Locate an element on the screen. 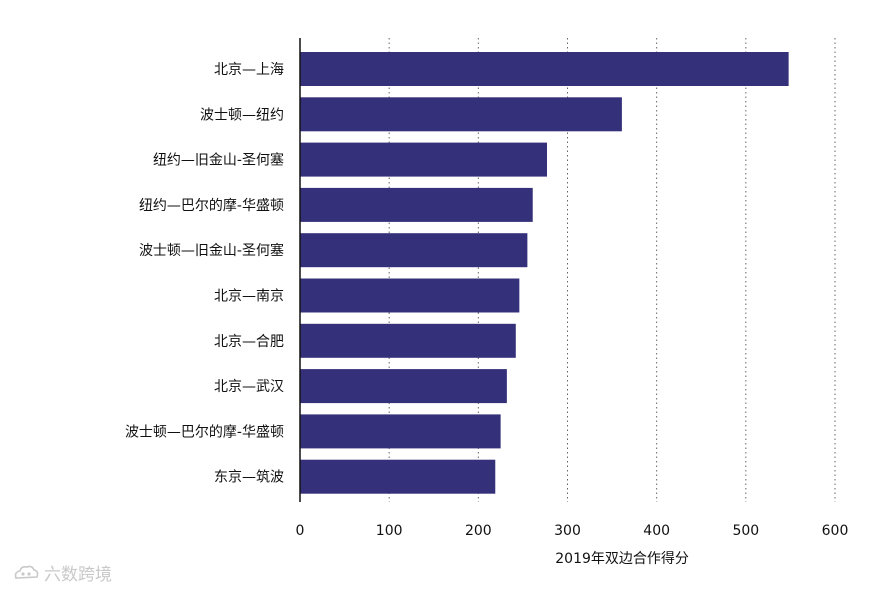 The image size is (893, 590). x-tick-labels: 0 100 200 300 400 500 600 is located at coordinates (572, 531).